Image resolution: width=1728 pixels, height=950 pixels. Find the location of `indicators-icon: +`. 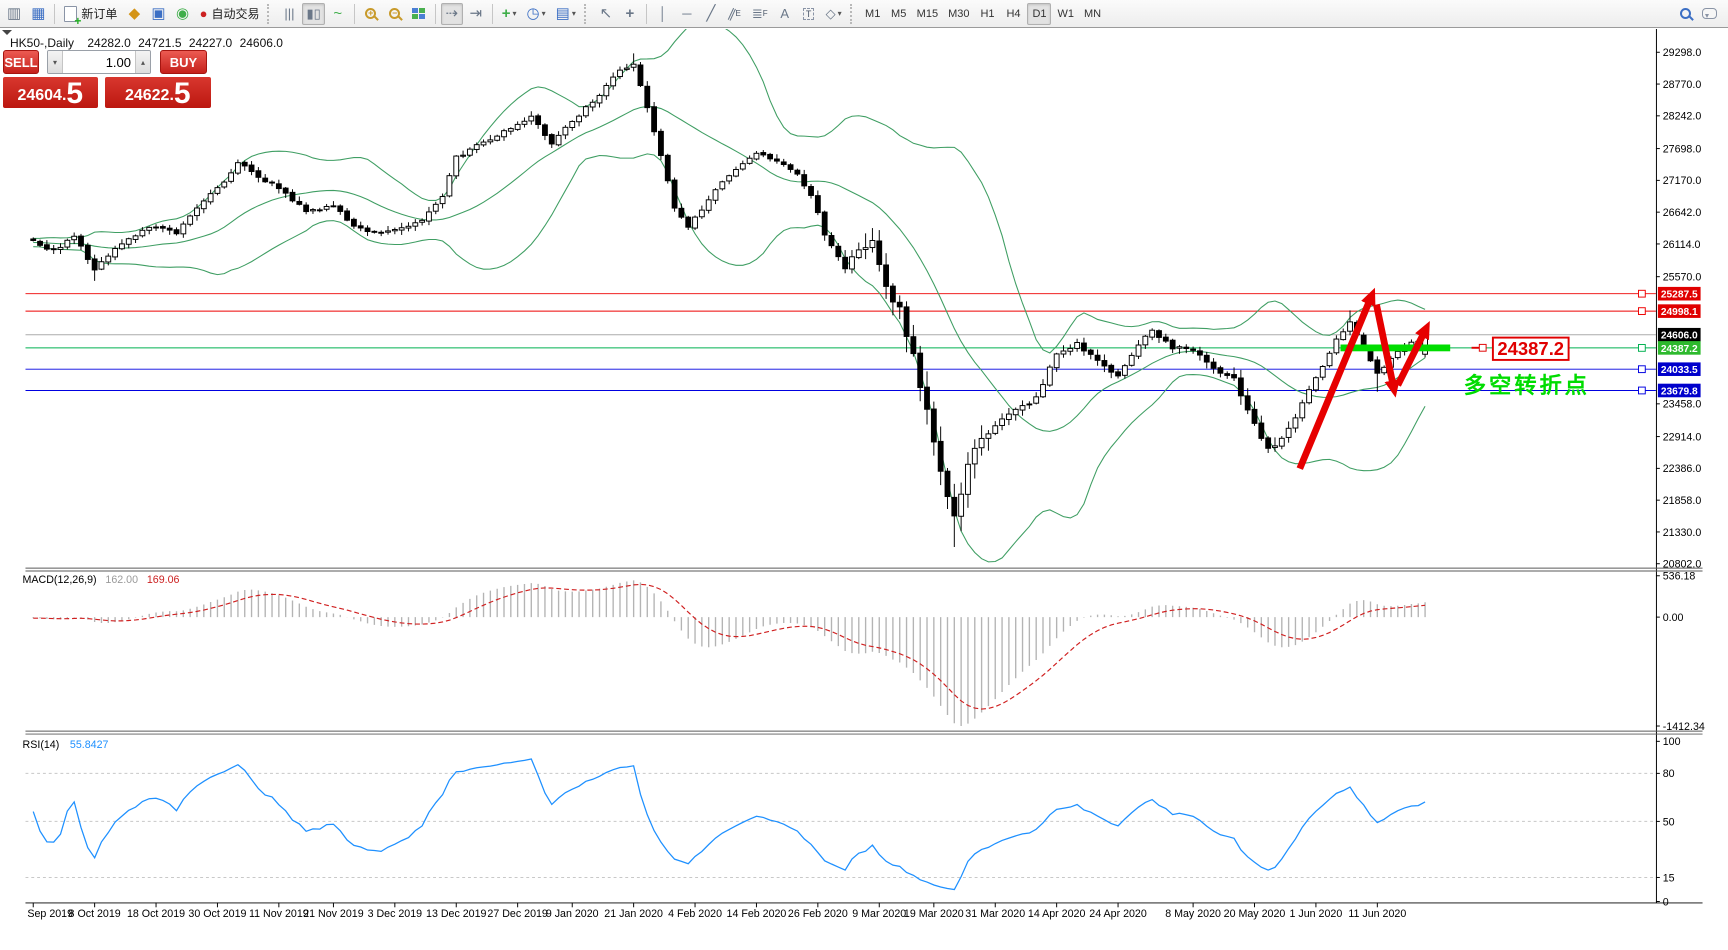

indicators-icon: + is located at coordinates (506, 13).